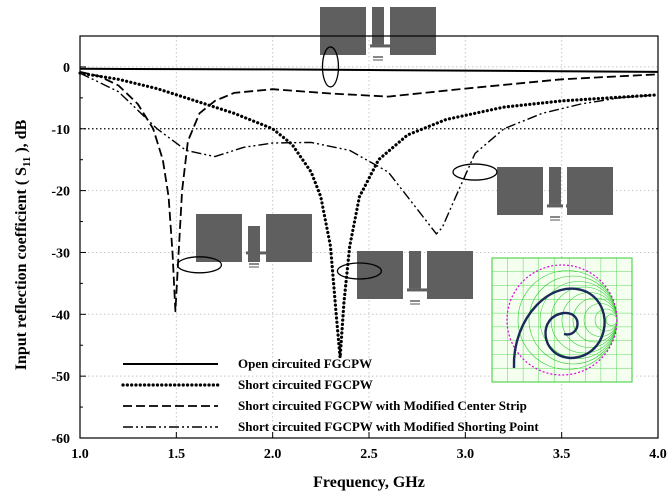  What do you see at coordinates (60, 192) in the screenshot?
I see `y-tick-label: -20` at bounding box center [60, 192].